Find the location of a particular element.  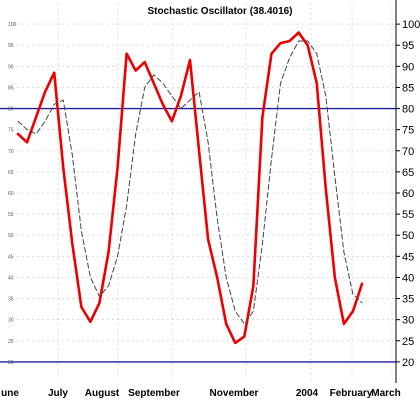

y-tick-label-left-14: 90 is located at coordinates (11, 67).